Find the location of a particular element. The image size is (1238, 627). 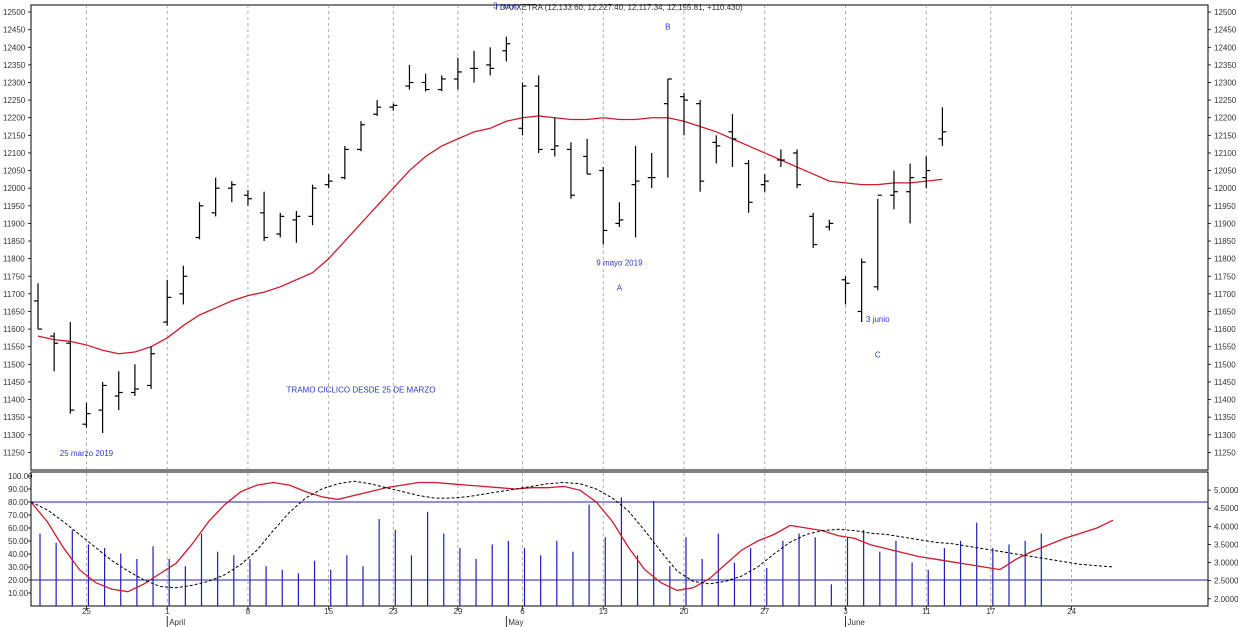

volume-tick-label: 2.0000 is located at coordinates (1226, 599).